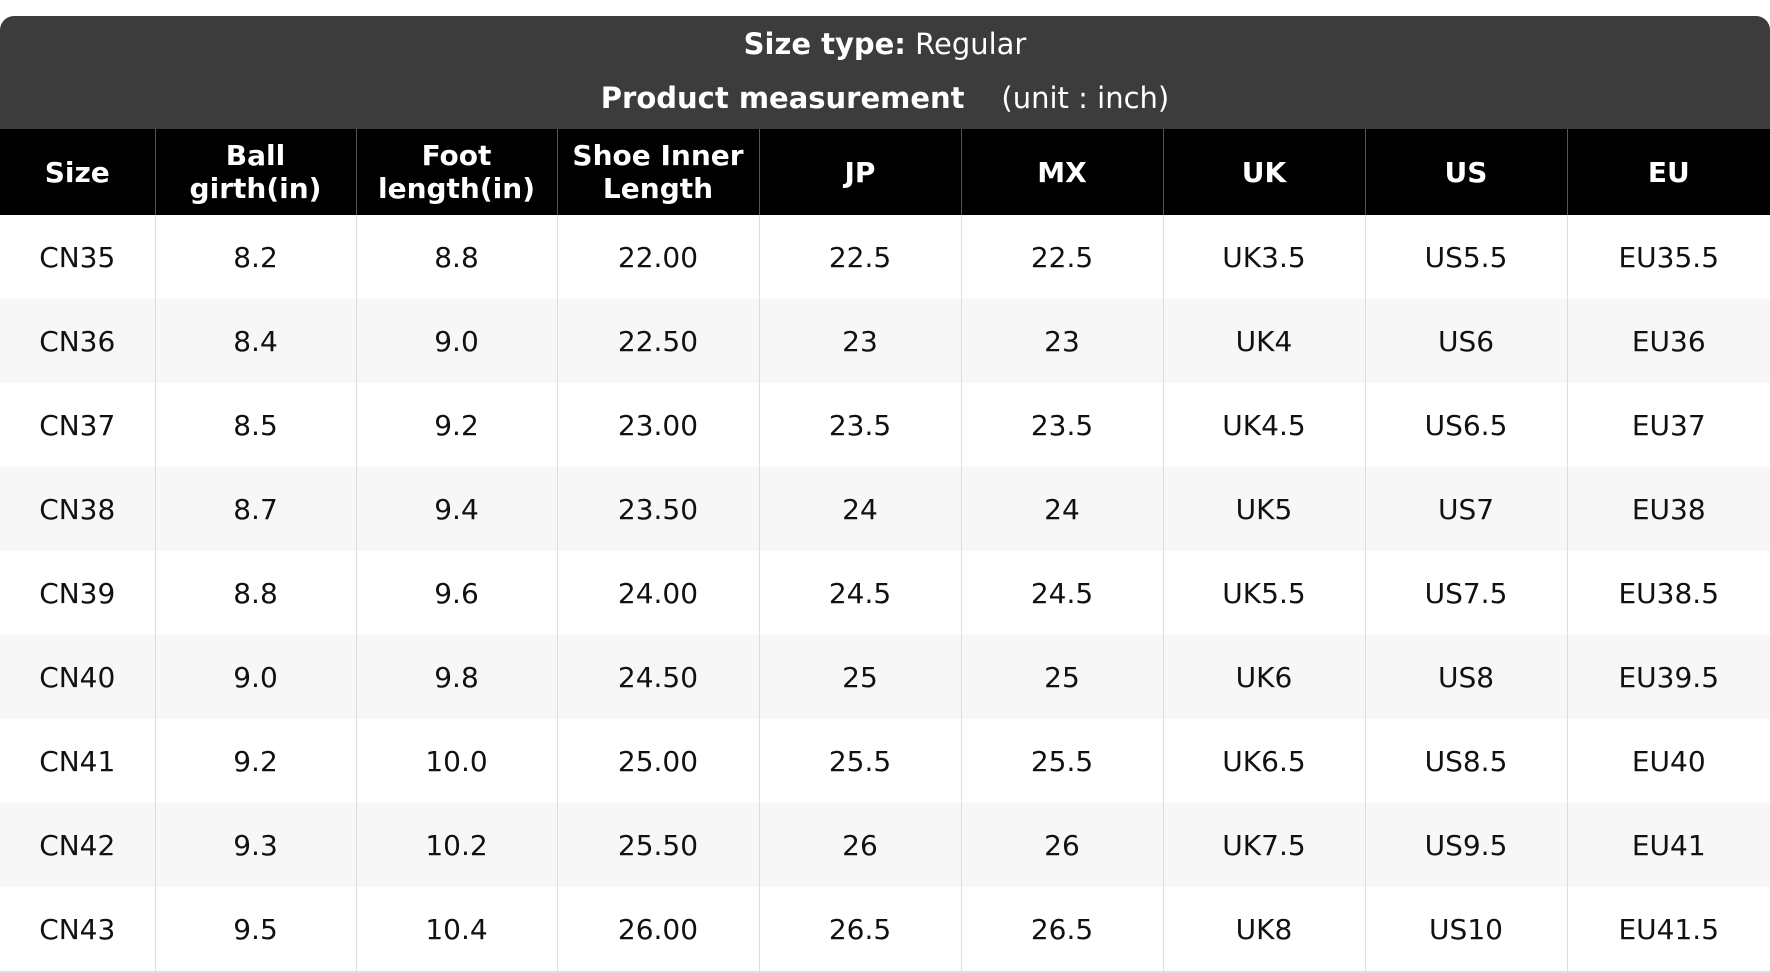 The width and height of the screenshot is (1770, 973). Describe the element at coordinates (657, 930) in the screenshot. I see `table-cell: 26.00` at that location.